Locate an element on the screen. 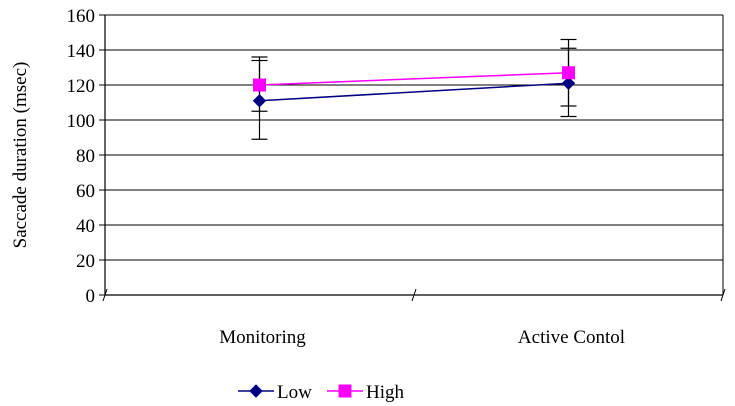 Image resolution: width=735 pixels, height=406 pixels. series-line-low is located at coordinates (414, 92).